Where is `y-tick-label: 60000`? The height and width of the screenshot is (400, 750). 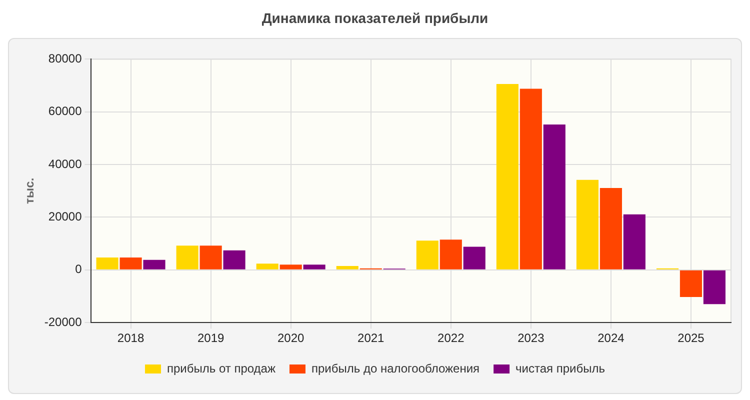
y-tick-label: 60000 is located at coordinates (65, 111).